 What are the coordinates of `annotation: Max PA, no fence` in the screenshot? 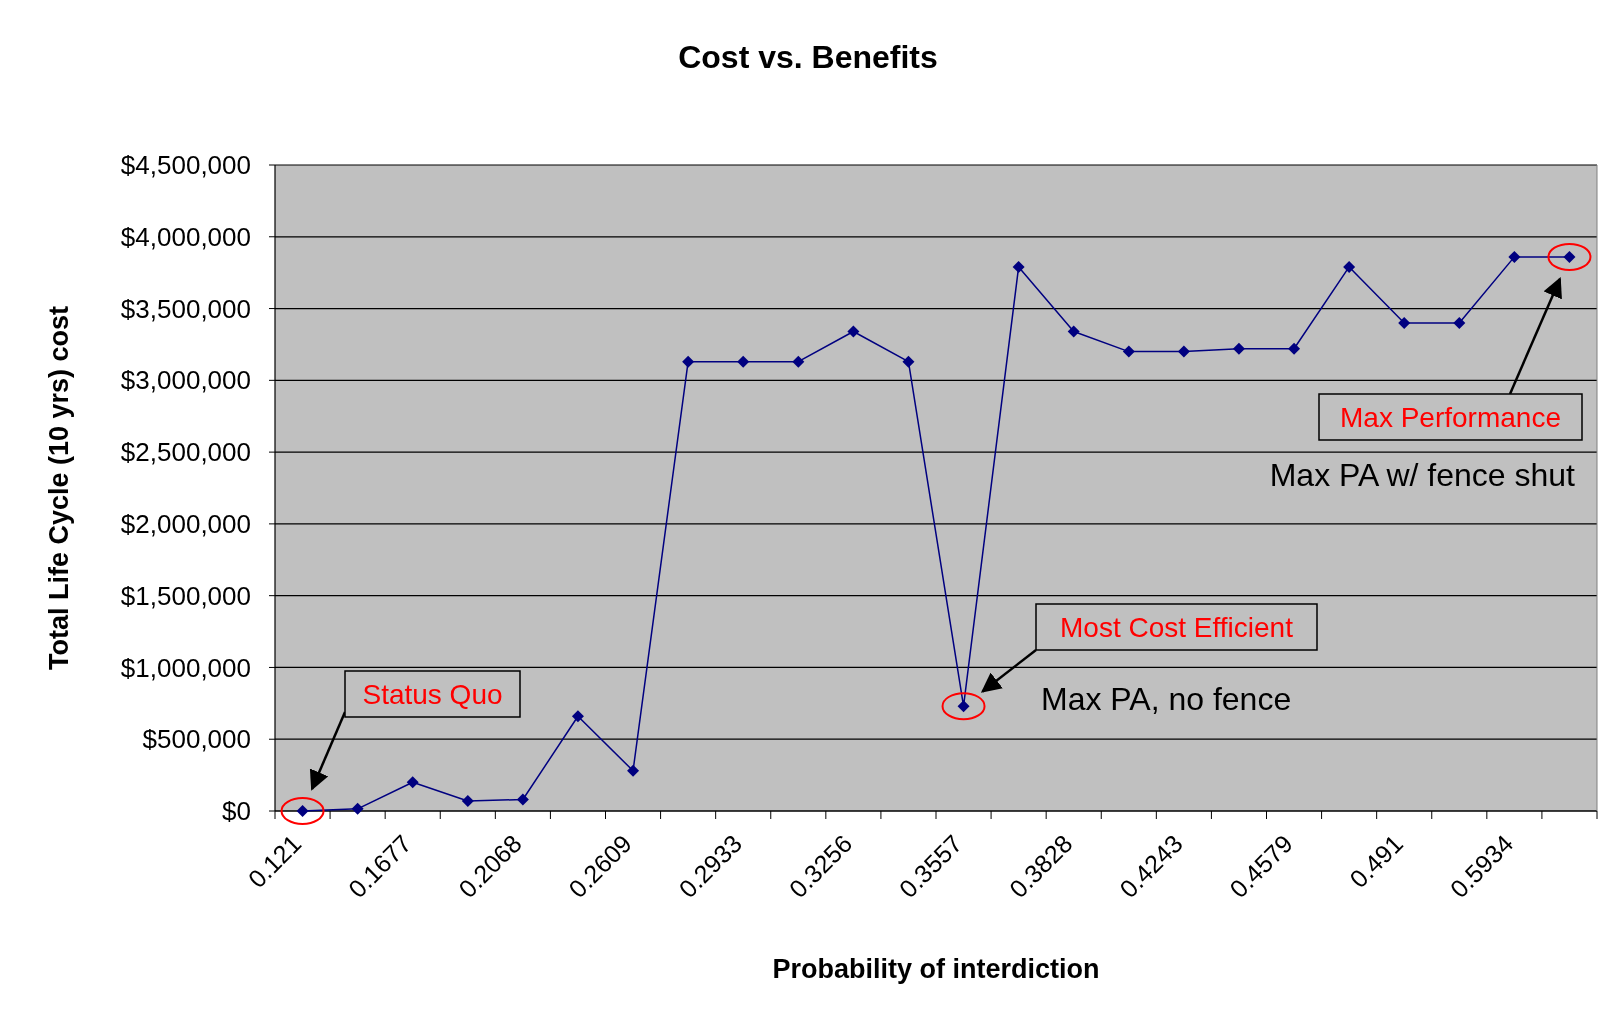 It's located at (1166, 699).